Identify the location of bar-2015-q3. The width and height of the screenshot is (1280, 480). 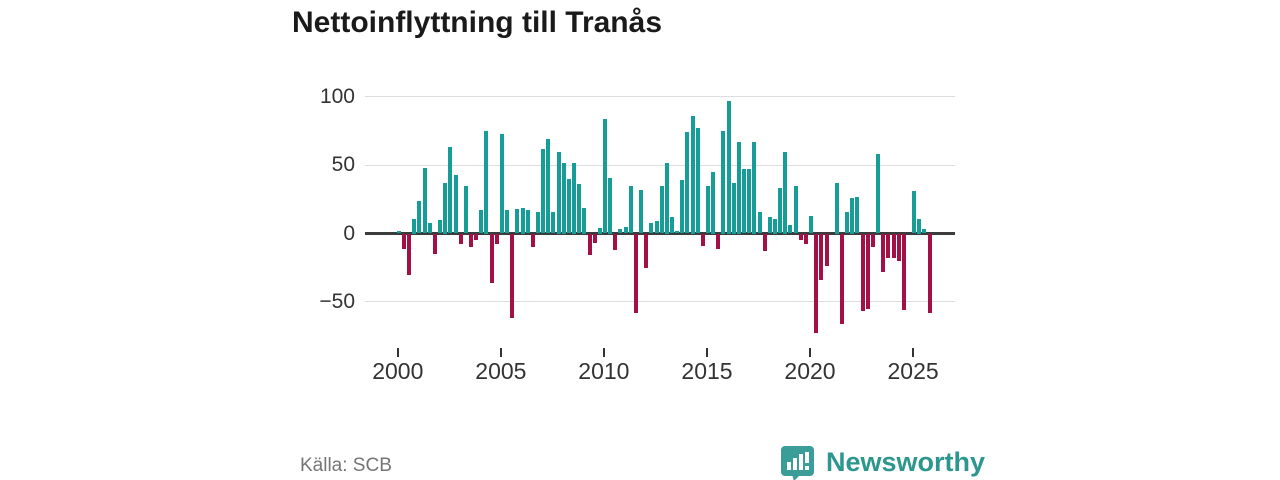
(718, 241).